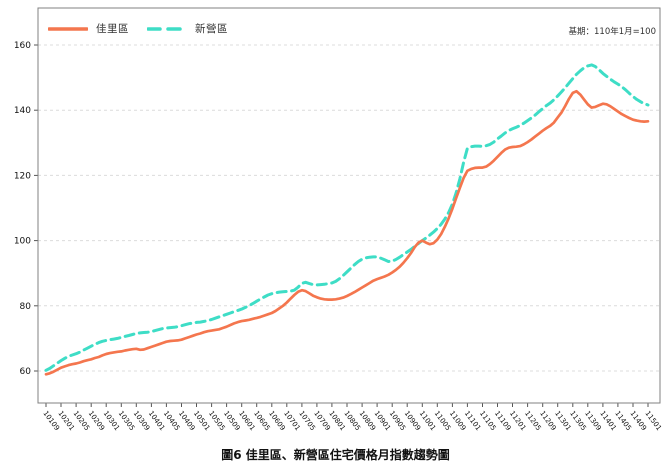 This screenshot has width=671, height=470. I want to click on legend-label-jiali: 佳里區, so click(112, 29).